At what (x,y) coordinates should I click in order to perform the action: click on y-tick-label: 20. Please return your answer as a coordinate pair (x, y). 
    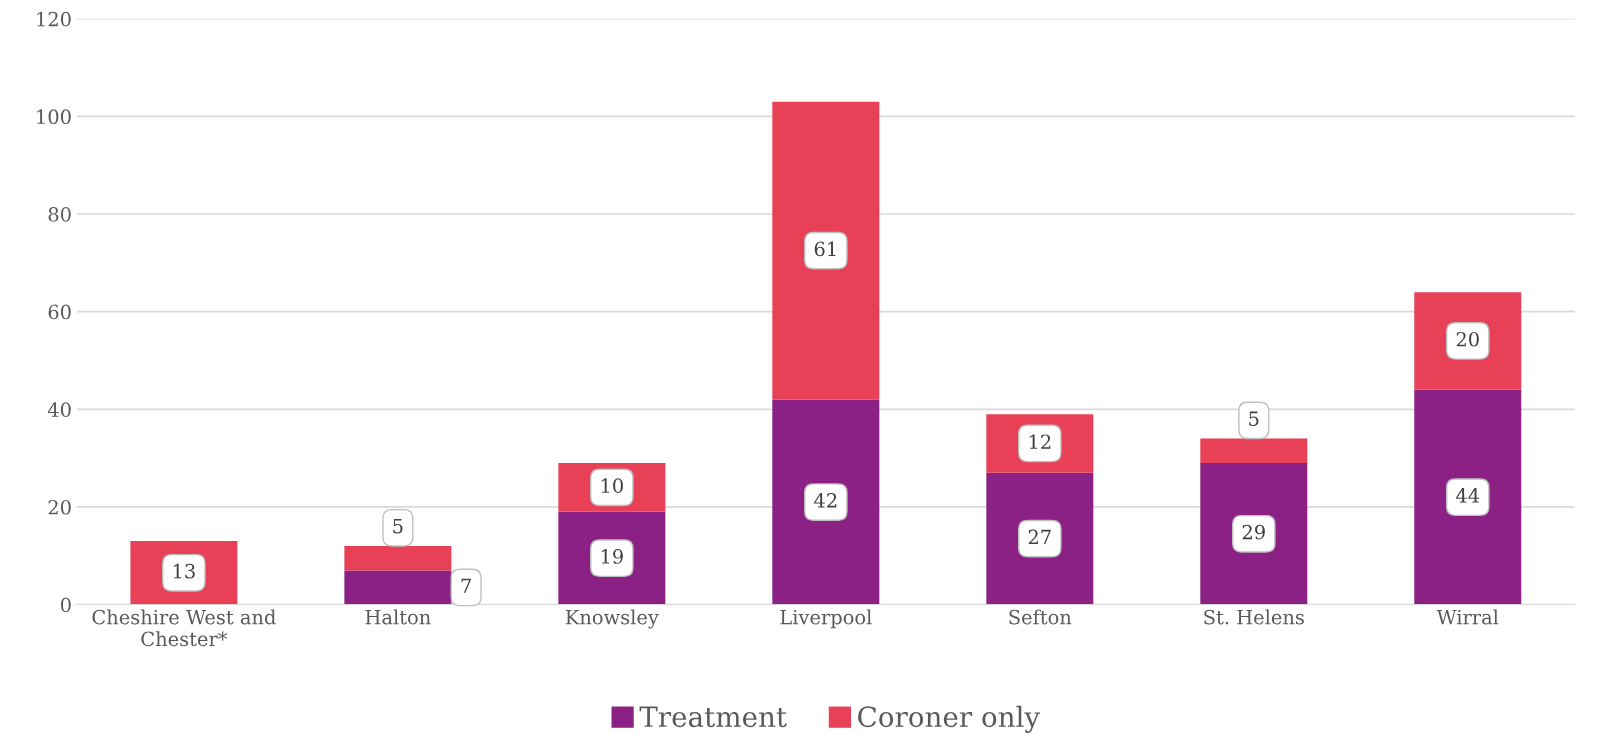
    Looking at the image, I should click on (59, 507).